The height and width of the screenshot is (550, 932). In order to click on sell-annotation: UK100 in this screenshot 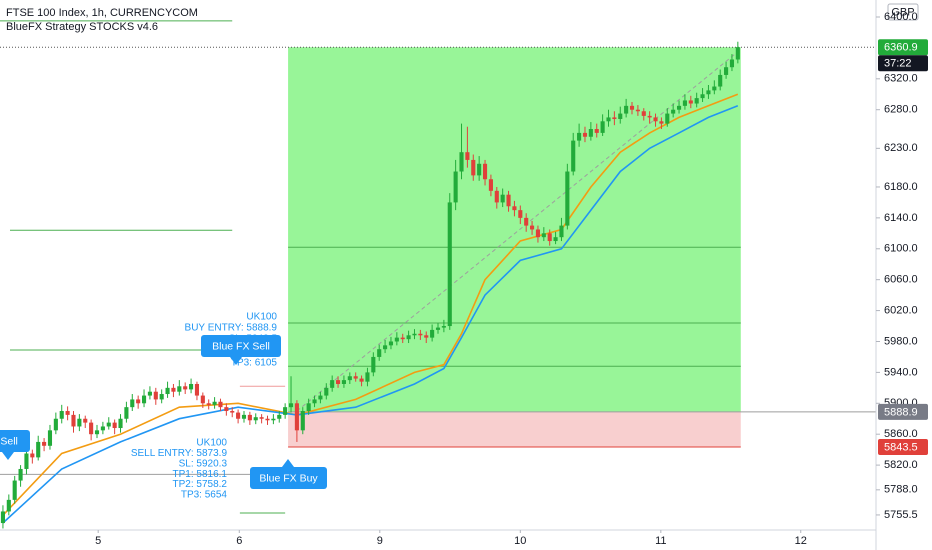, I will do `click(211, 443)`.